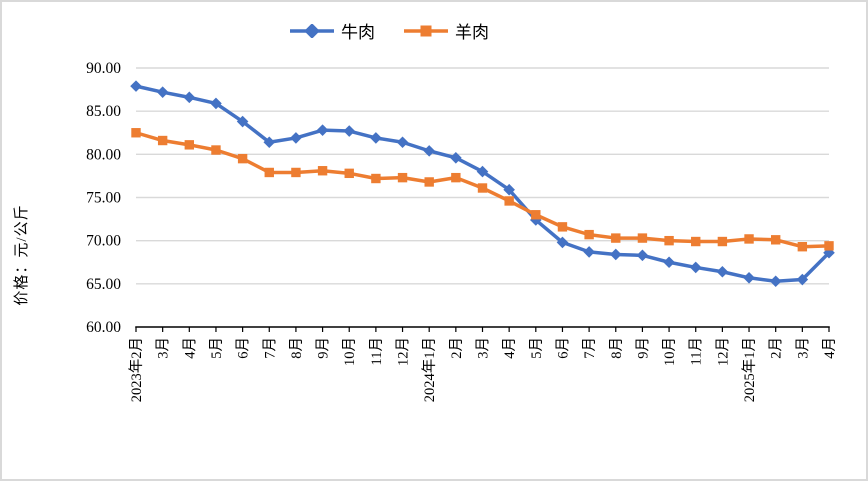  I want to click on x-tick-label: 2025年1月, so click(749, 369).